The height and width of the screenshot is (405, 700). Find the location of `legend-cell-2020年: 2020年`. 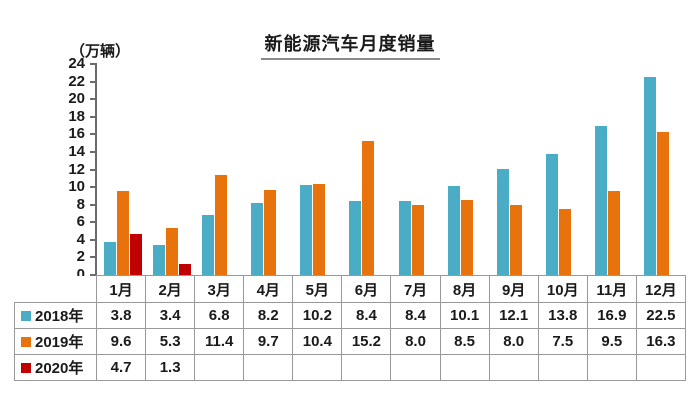

legend-cell-2020年: 2020年 is located at coordinates (55, 367).